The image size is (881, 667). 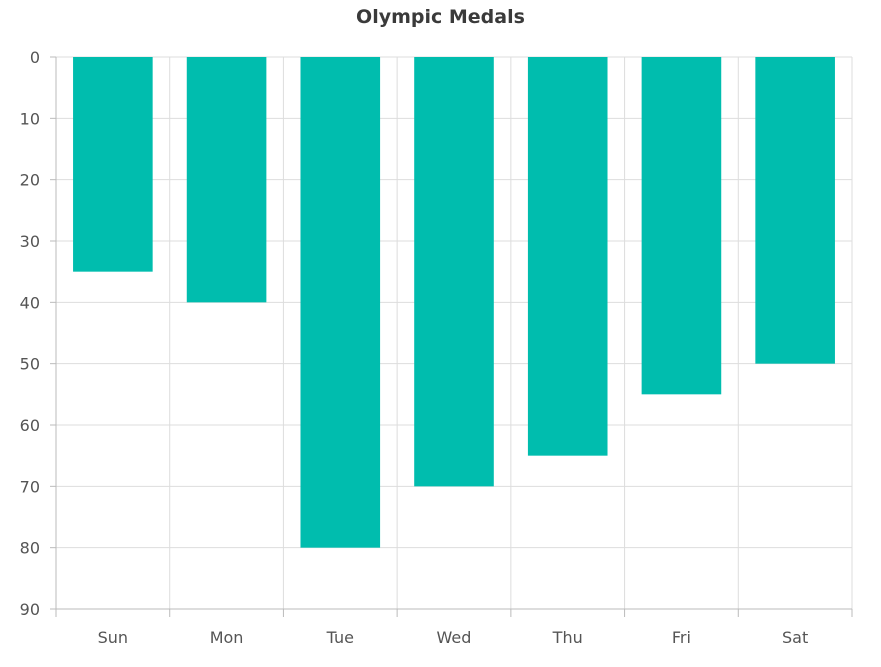 I want to click on x-tick-label: Wed, so click(x=454, y=637).